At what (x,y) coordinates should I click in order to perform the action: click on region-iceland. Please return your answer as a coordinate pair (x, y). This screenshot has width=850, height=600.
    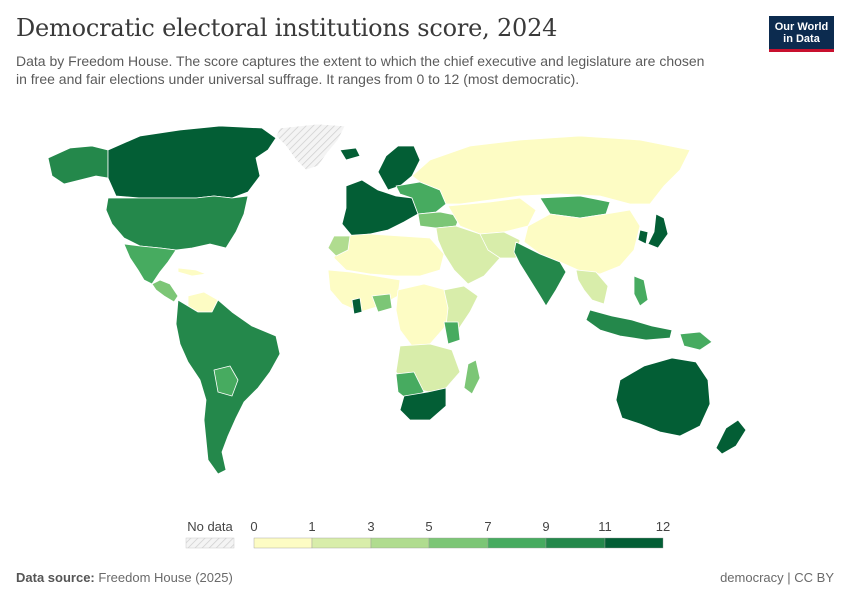
    Looking at the image, I should click on (350, 154).